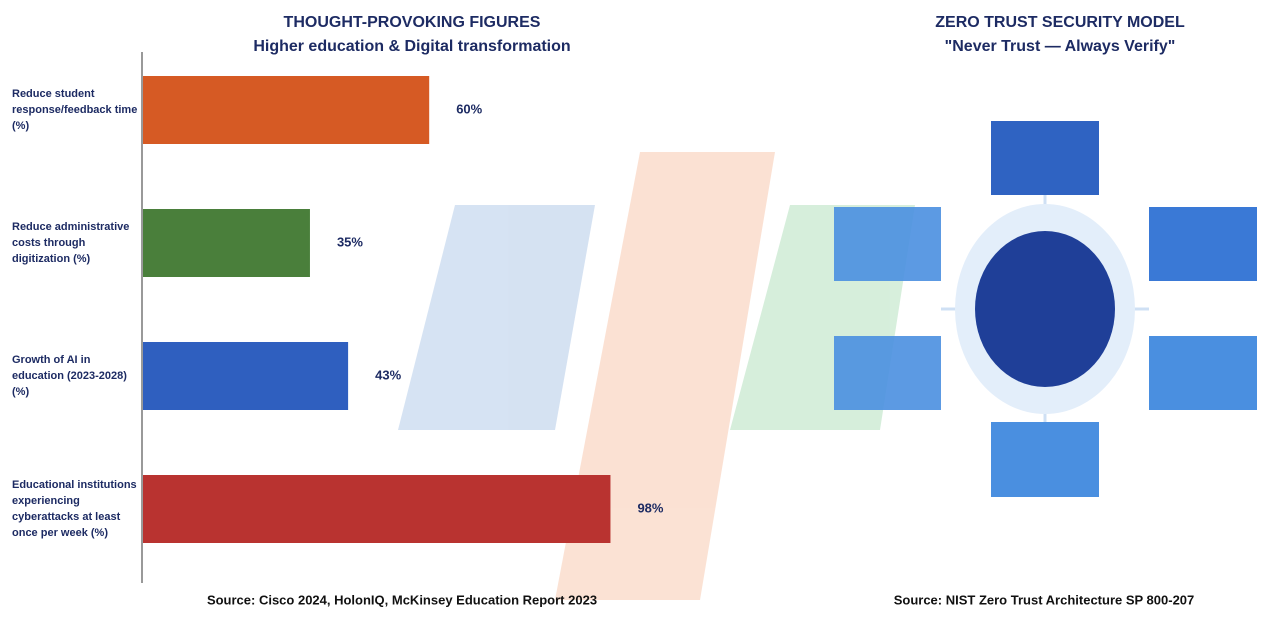 This screenshot has height=636, width=1280. What do you see at coordinates (388, 374) in the screenshot?
I see `value-label: 43%` at bounding box center [388, 374].